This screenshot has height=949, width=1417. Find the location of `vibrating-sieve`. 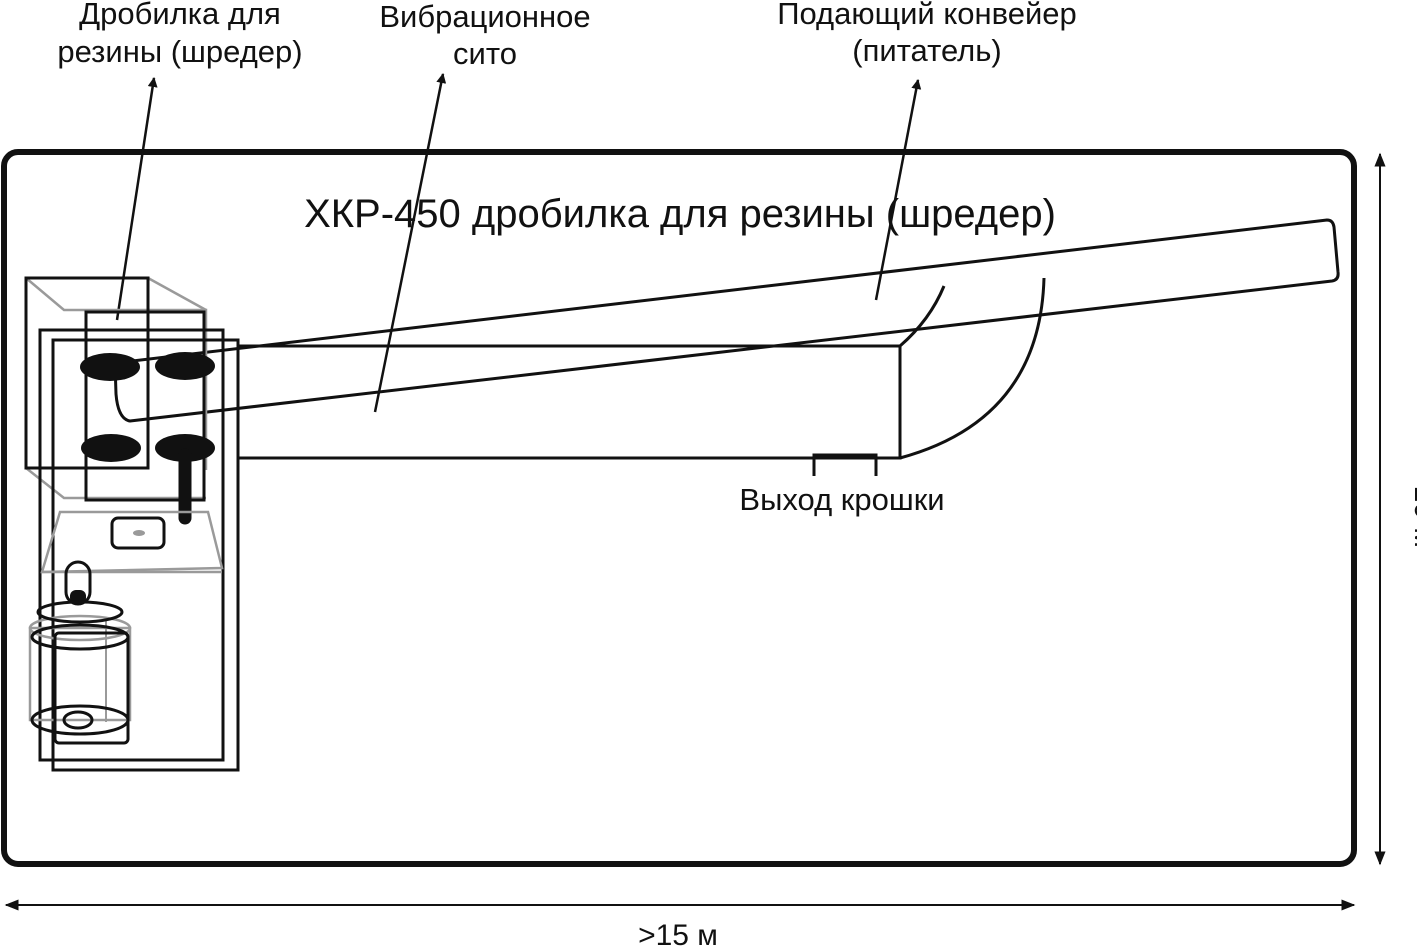

vibrating-sieve is located at coordinates (642, 368).